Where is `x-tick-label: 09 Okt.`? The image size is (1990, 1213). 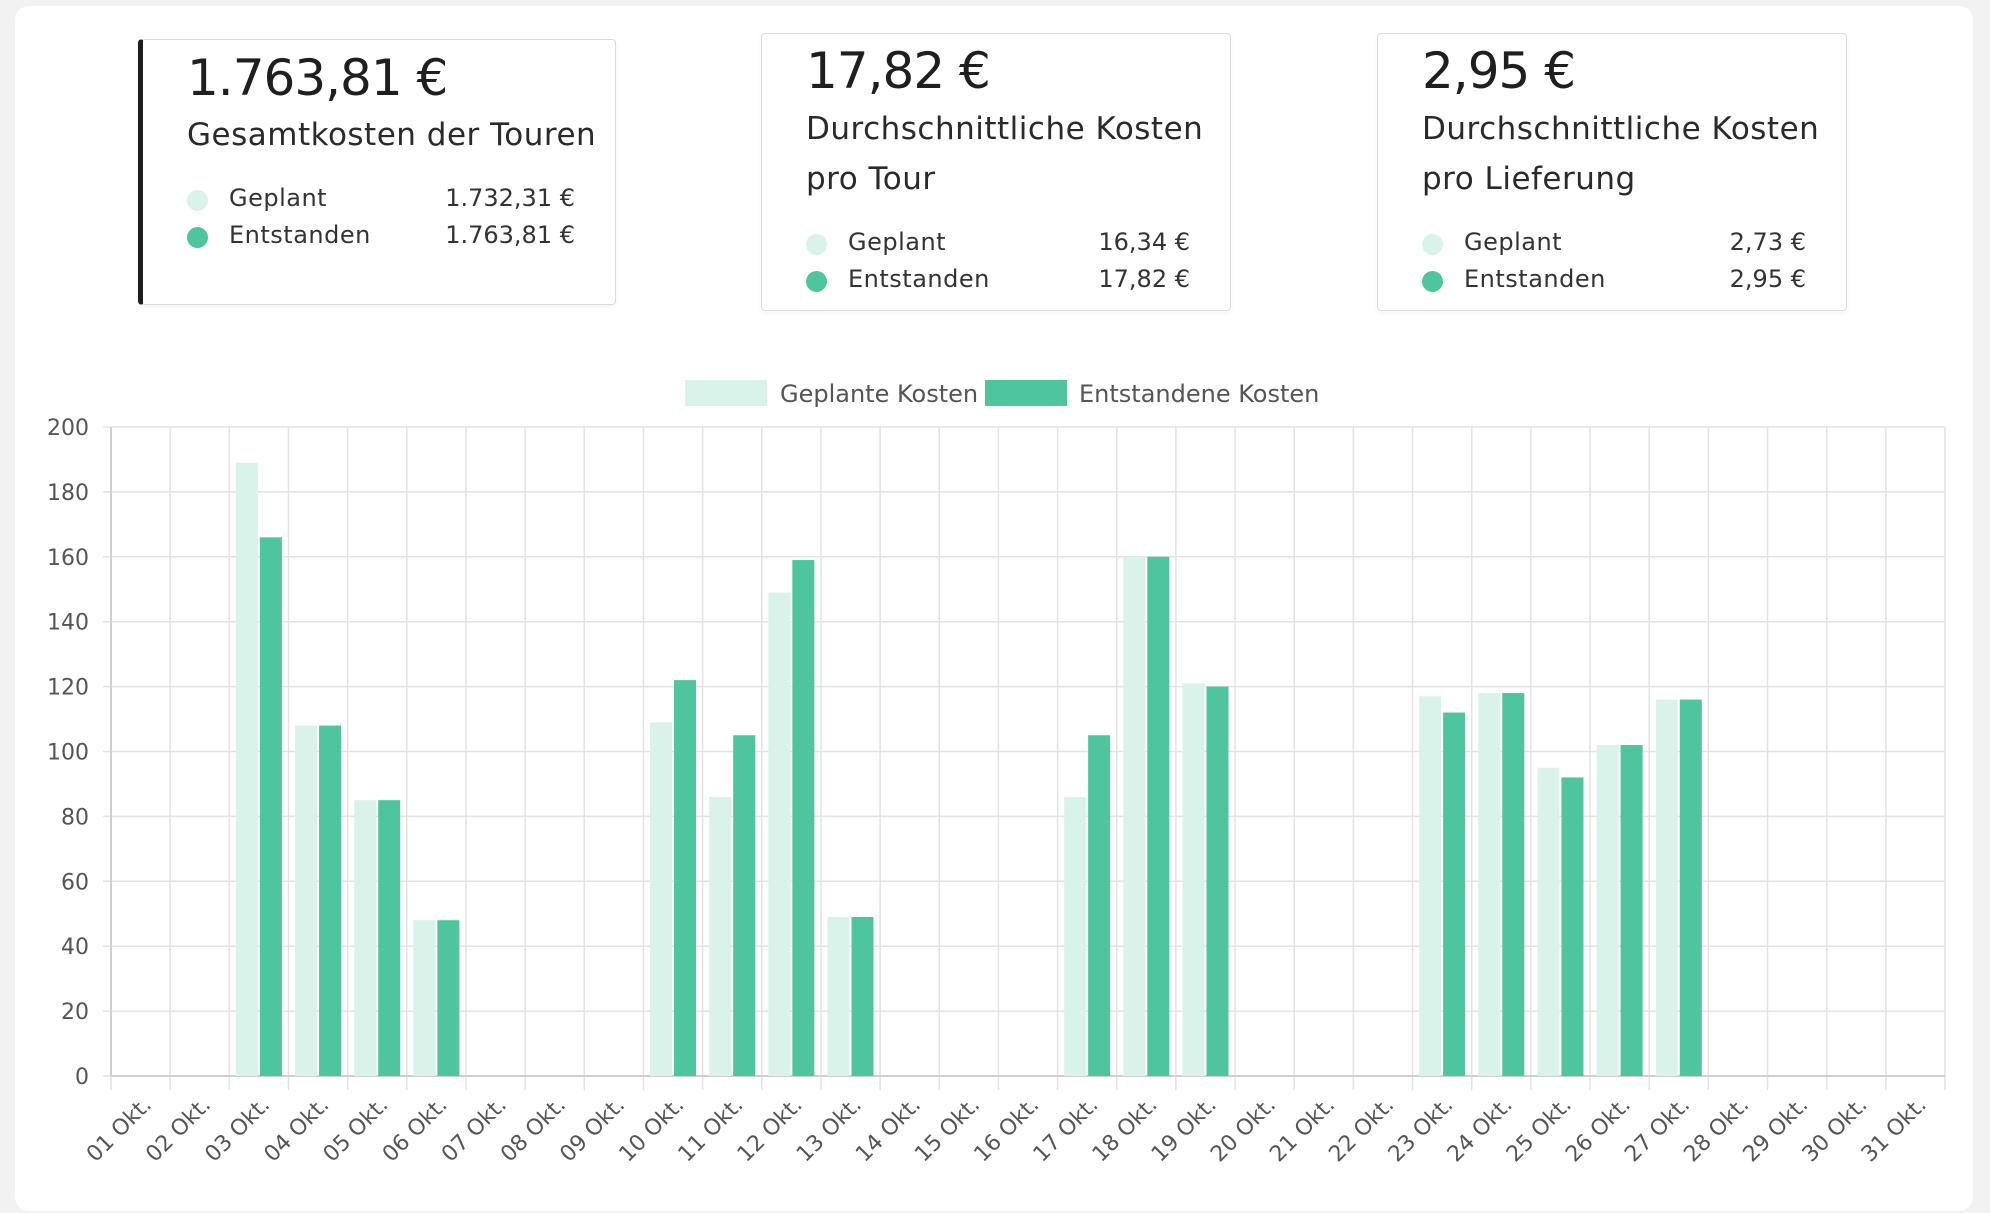
x-tick-label: 09 Okt. is located at coordinates (592, 1130).